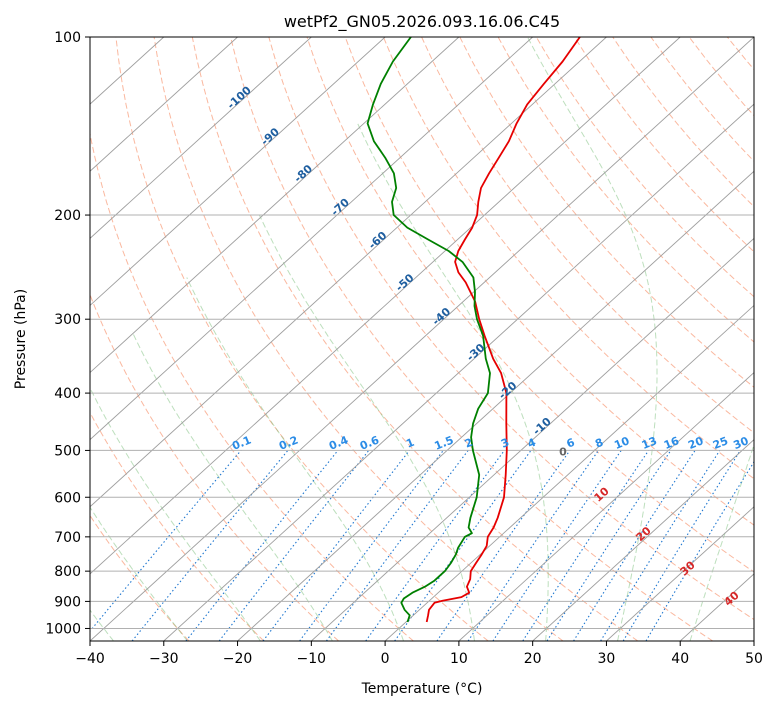  What do you see at coordinates (422, 22) in the screenshot?
I see `chart-title: wetPf2_GN05.2026.093.16.06.C45` at bounding box center [422, 22].